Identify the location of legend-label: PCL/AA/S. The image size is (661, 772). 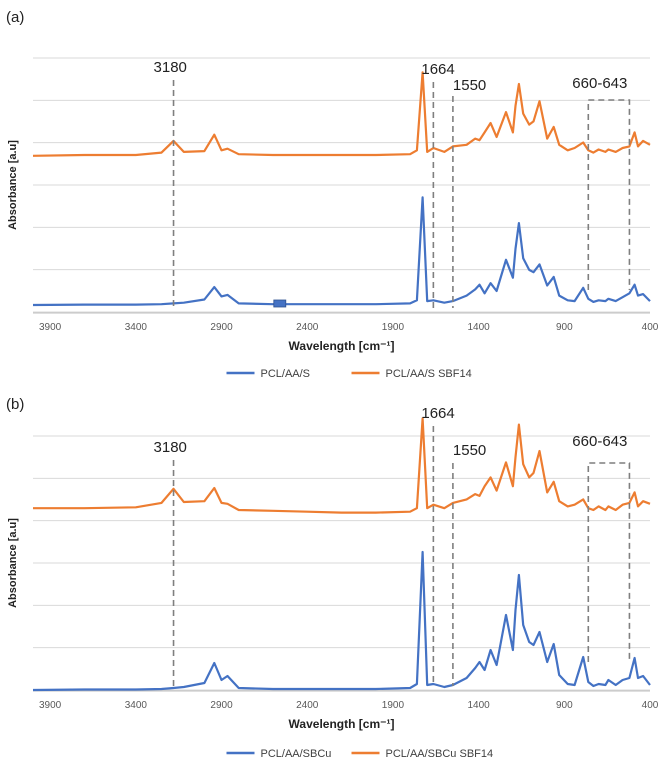
(286, 374).